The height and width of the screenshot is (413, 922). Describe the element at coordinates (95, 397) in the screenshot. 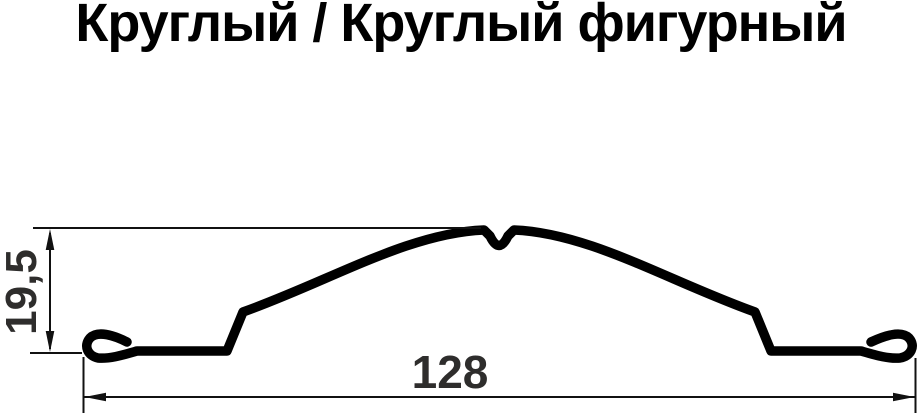

I see `width-arrow-left-icon` at that location.